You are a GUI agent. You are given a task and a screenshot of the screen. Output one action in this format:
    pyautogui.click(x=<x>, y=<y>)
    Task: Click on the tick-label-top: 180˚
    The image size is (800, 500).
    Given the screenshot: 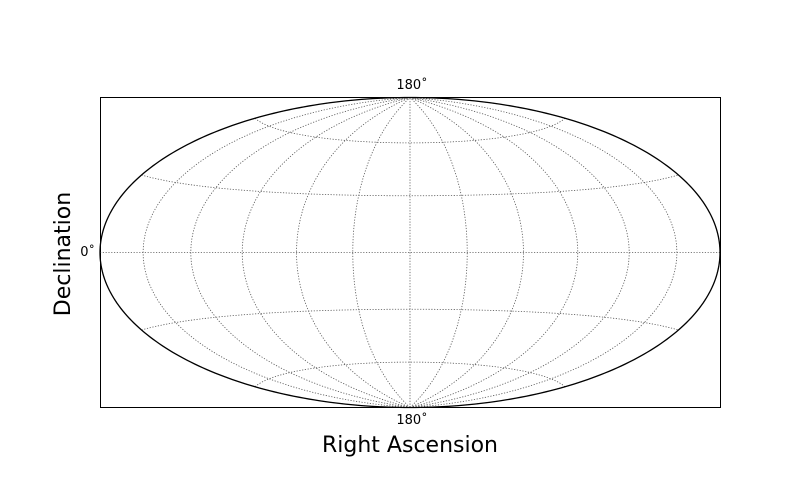 What is the action you would take?
    pyautogui.click(x=411, y=85)
    